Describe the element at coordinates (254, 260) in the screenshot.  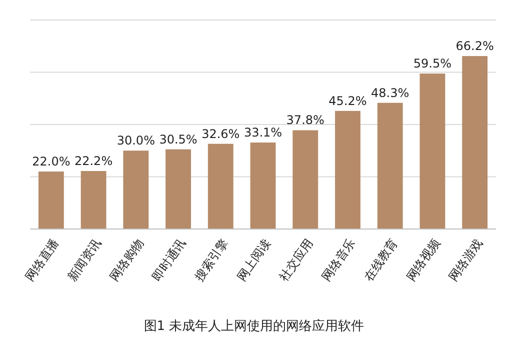
I see `x-tick-label: 网上阅读` at that location.